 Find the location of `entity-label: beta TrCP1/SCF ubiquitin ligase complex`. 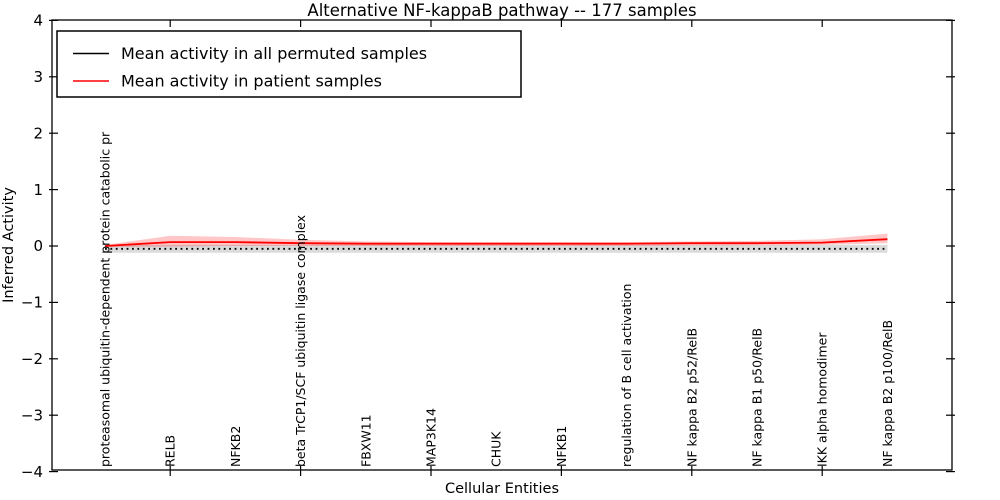

entity-label: beta TrCP1/SCF ubiquitin ligase complex is located at coordinates (300, 341).